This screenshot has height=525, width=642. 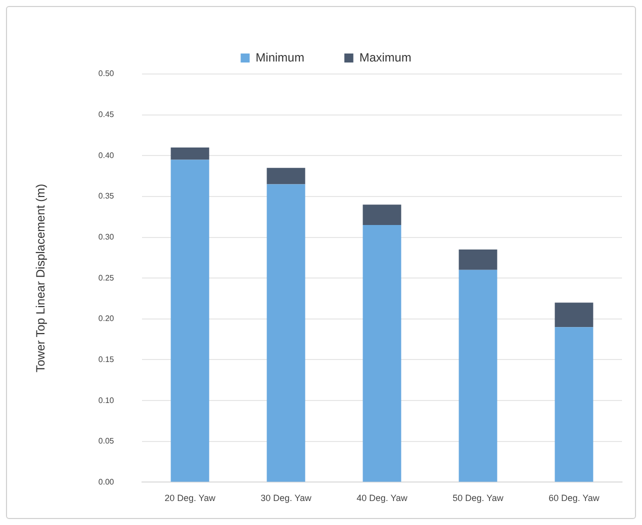 I want to click on y-tick-label: 0.15, so click(x=106, y=359).